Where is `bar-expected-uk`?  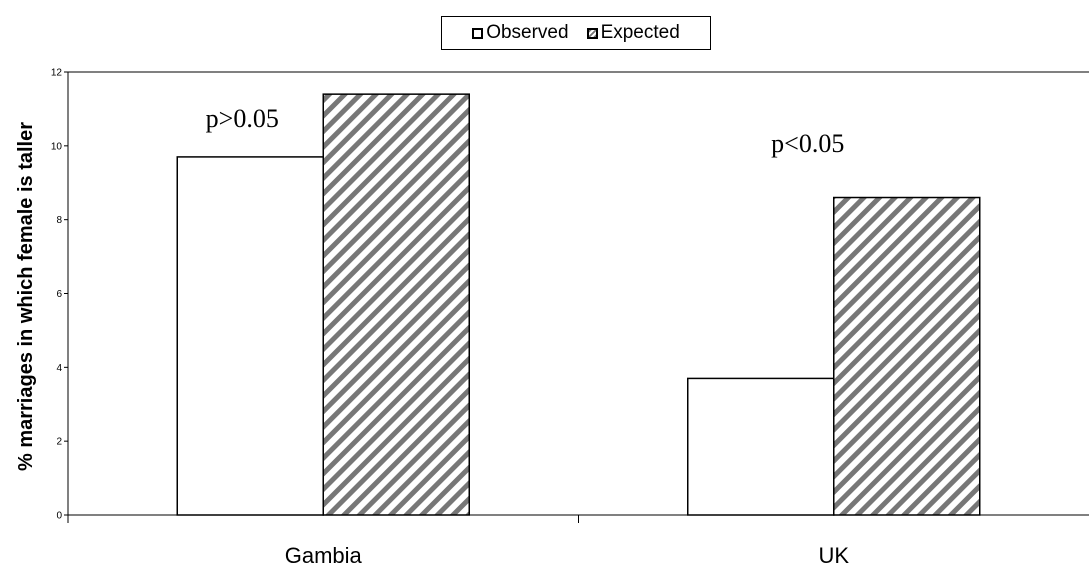
bar-expected-uk is located at coordinates (907, 356).